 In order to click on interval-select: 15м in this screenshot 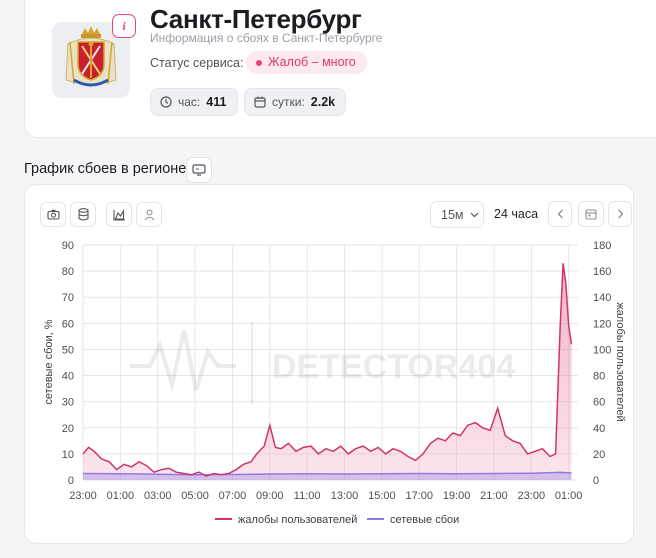, I will do `click(457, 214)`.